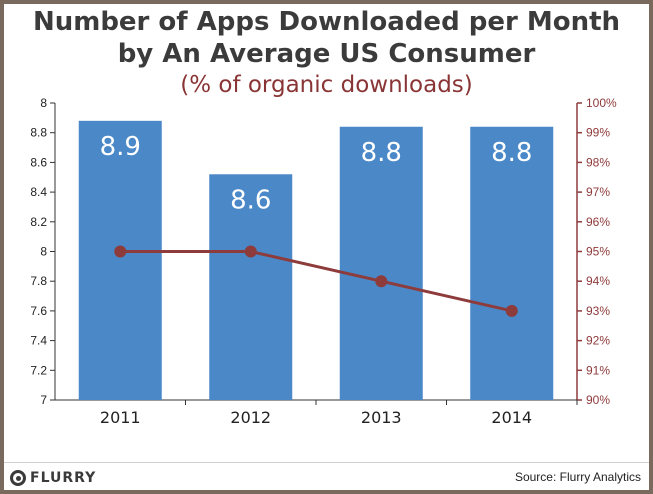 This screenshot has height=494, width=653. What do you see at coordinates (120, 147) in the screenshot?
I see `bar-value-label: 8.9` at bounding box center [120, 147].